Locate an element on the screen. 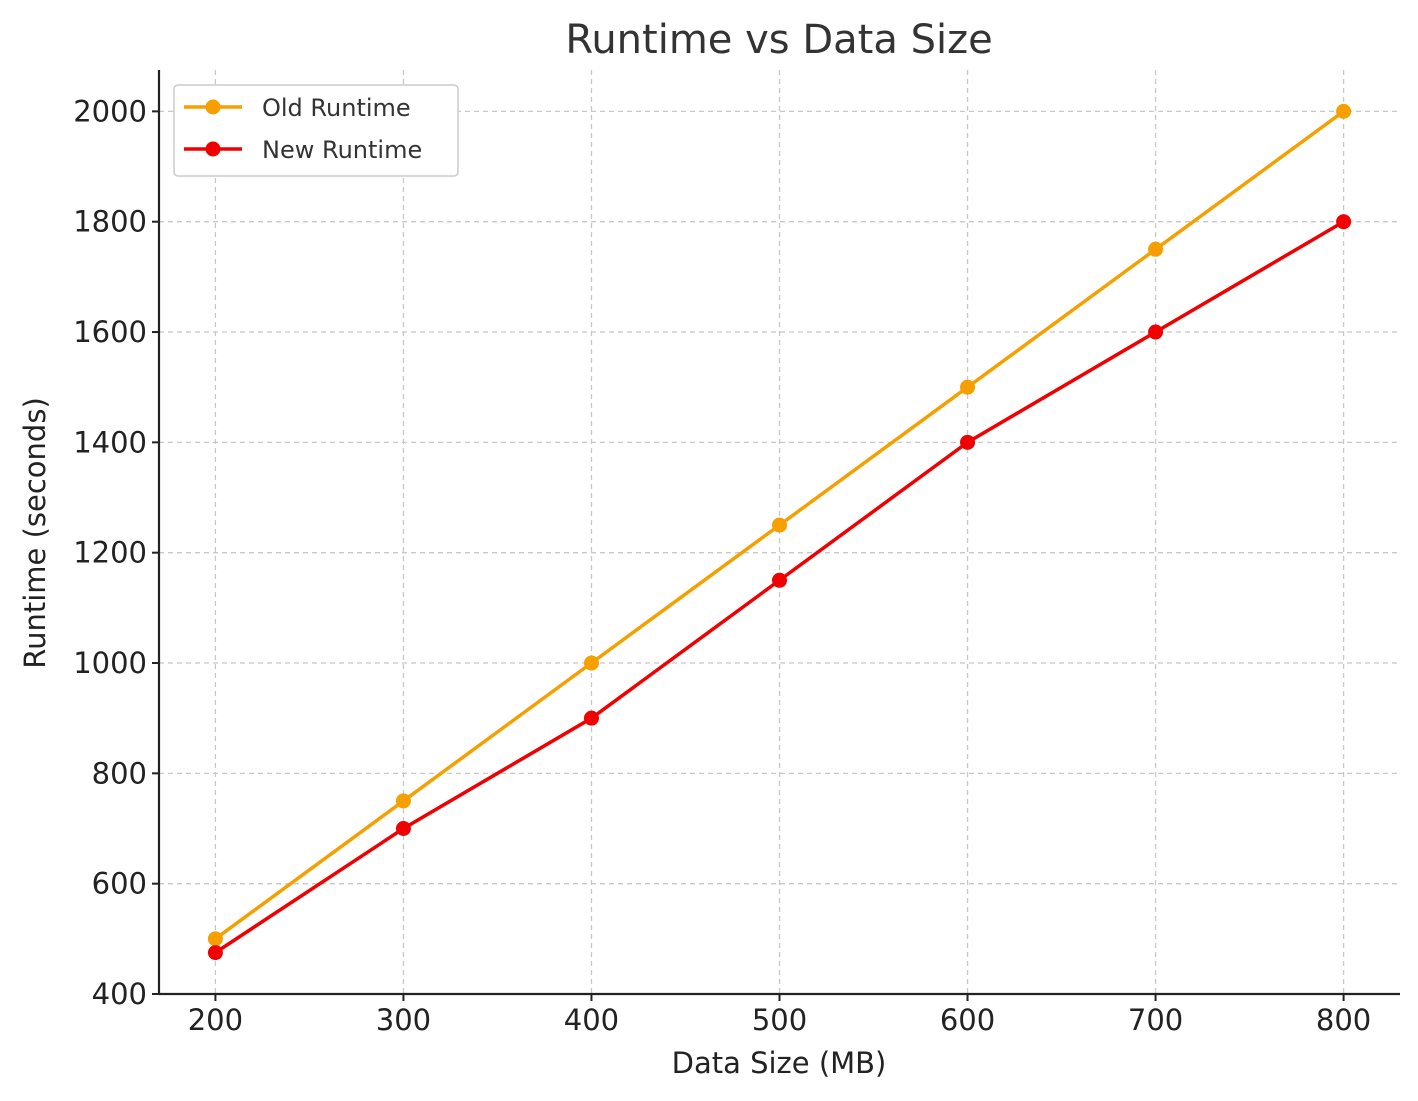 The image size is (1418, 1101). legend-old-marker is located at coordinates (213, 107).